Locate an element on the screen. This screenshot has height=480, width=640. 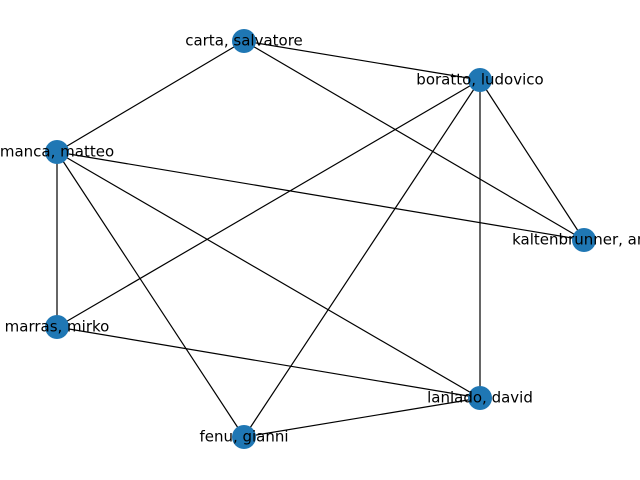
node-boratto is located at coordinates (480, 80).